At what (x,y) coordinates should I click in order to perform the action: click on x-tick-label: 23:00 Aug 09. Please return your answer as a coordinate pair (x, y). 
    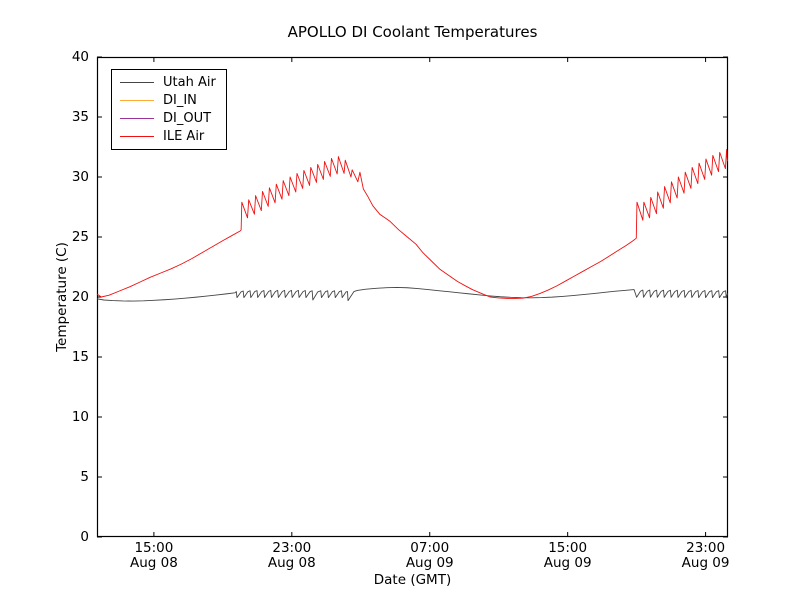
    Looking at the image, I should click on (706, 556).